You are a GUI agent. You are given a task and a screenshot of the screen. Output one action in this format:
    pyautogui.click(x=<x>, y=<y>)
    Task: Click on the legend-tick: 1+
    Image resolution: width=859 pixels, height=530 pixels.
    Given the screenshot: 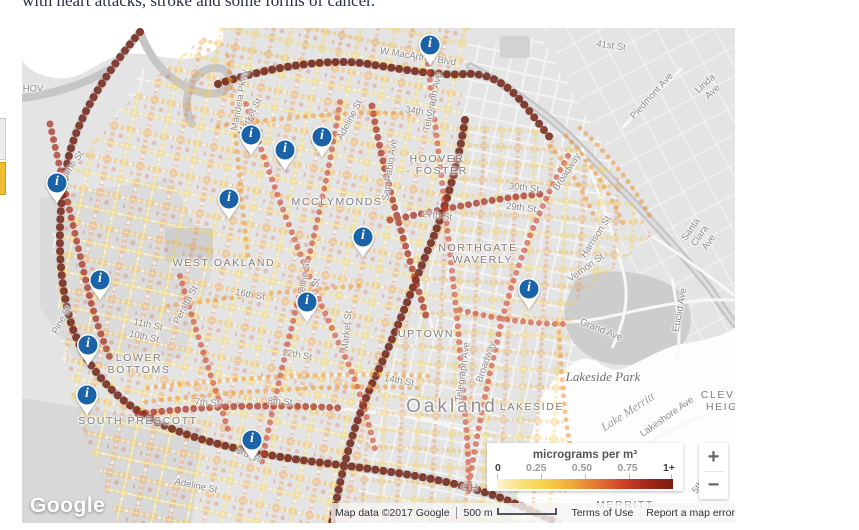 What is the action you would take?
    pyautogui.click(x=668, y=468)
    